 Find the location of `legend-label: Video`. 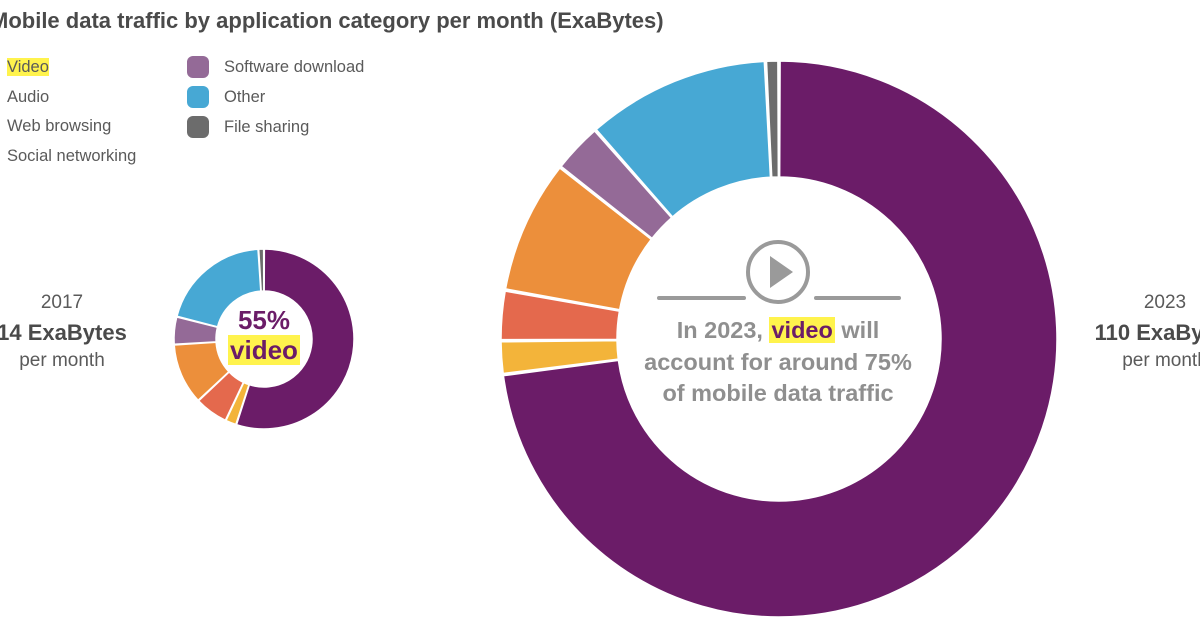

legend-label: Video is located at coordinates (28, 67).